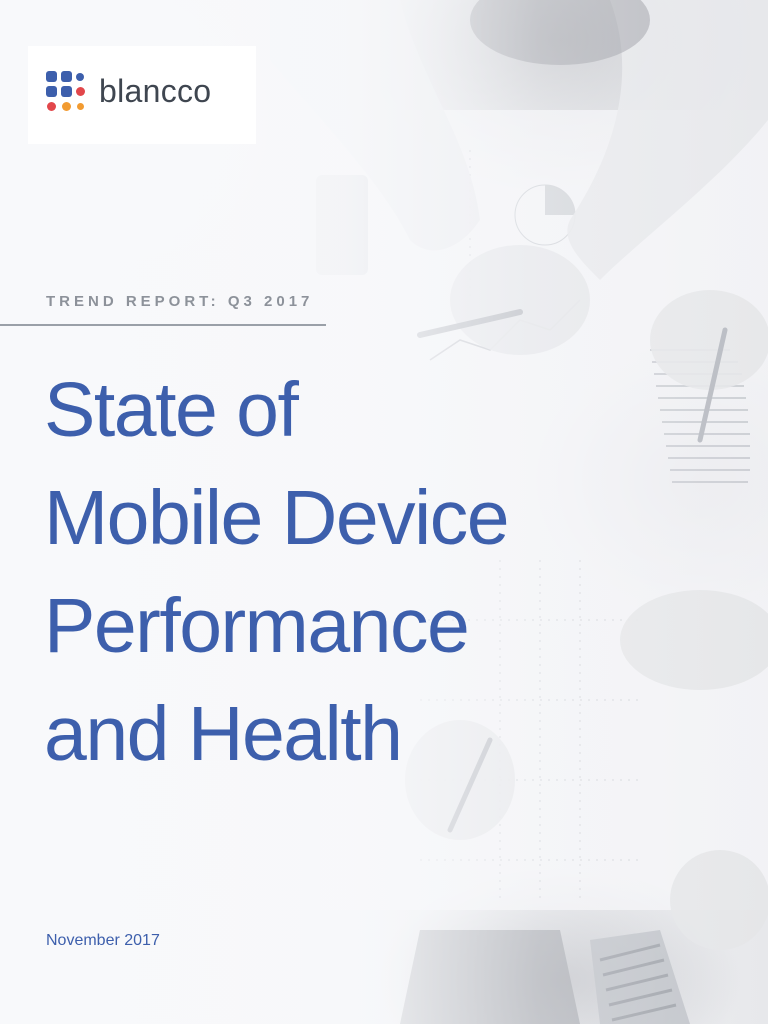 The image size is (768, 1024). What do you see at coordinates (223, 734) in the screenshot?
I see `title-line: and Health` at bounding box center [223, 734].